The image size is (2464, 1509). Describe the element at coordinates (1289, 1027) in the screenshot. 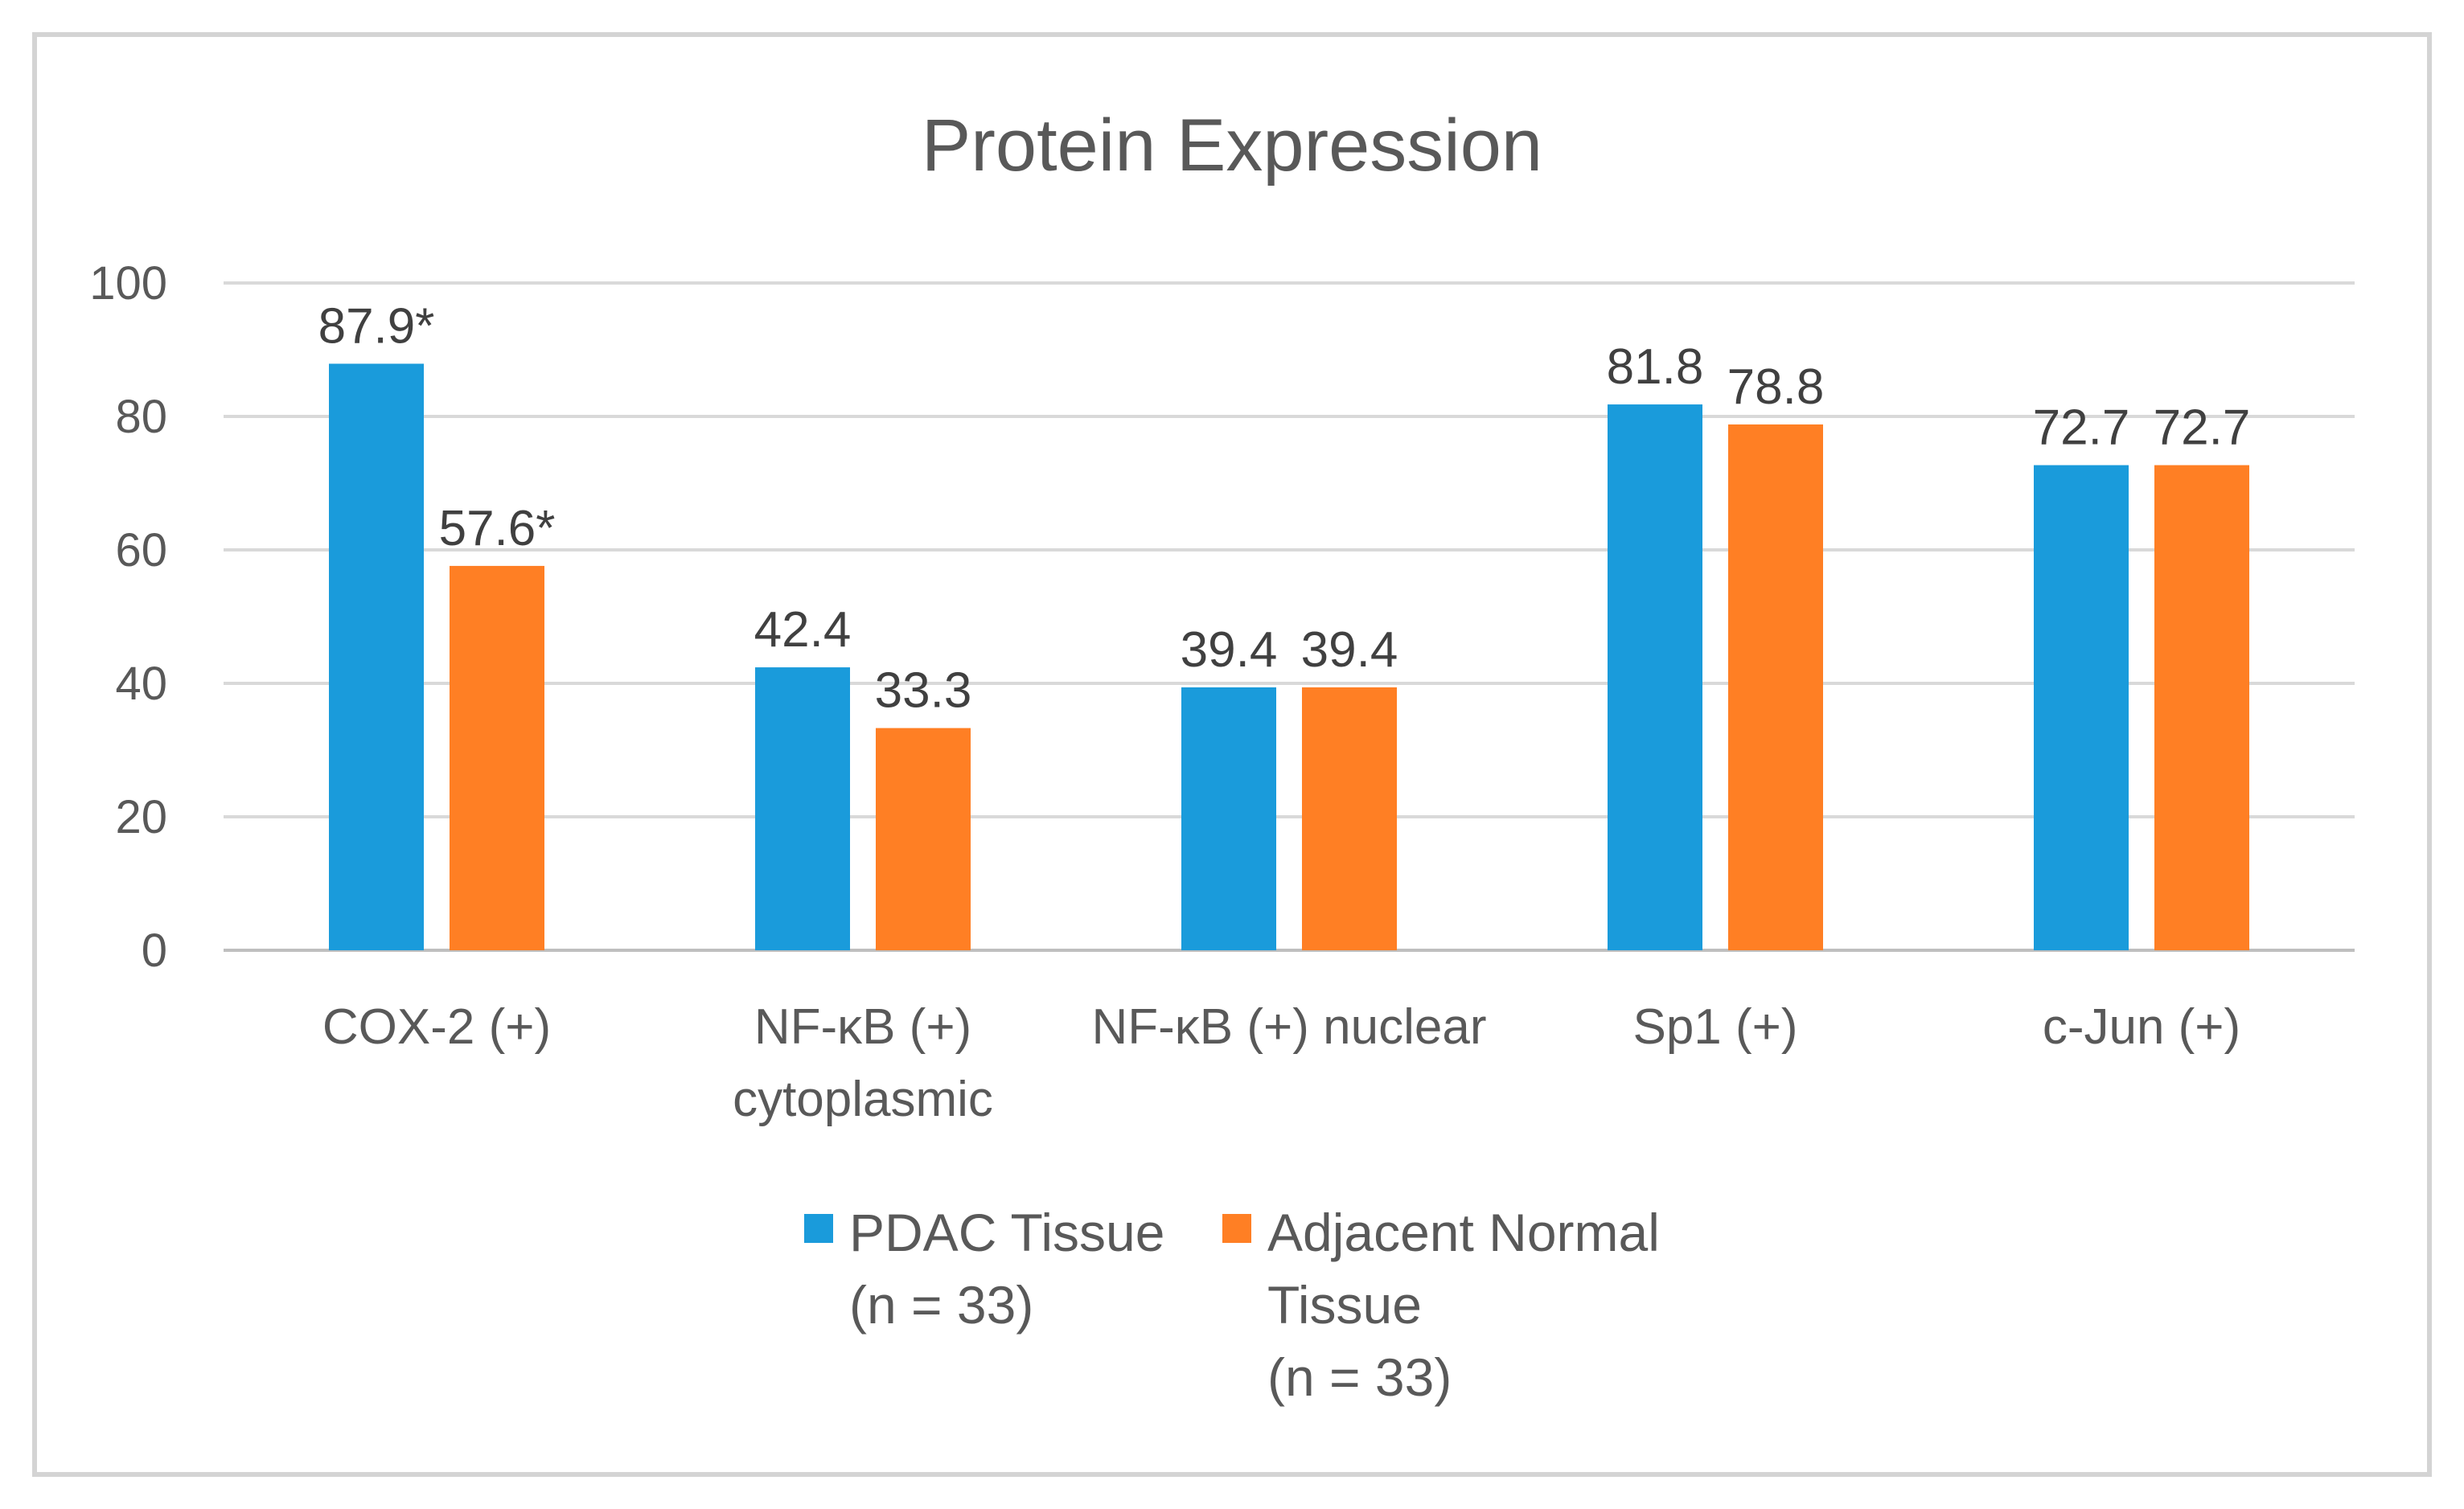

I see `category-label: NF-κB (+) nuclear` at that location.